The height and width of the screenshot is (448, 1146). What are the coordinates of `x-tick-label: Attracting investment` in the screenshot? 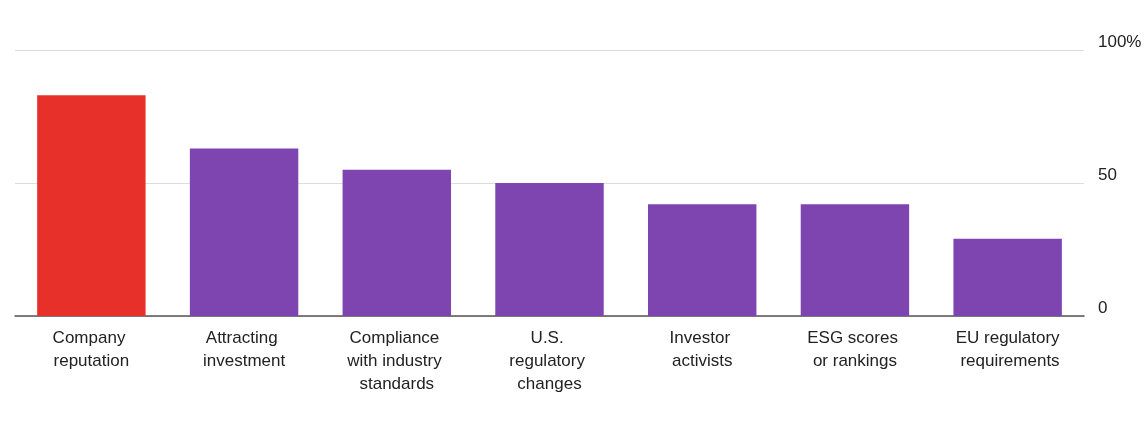 It's located at (244, 349).